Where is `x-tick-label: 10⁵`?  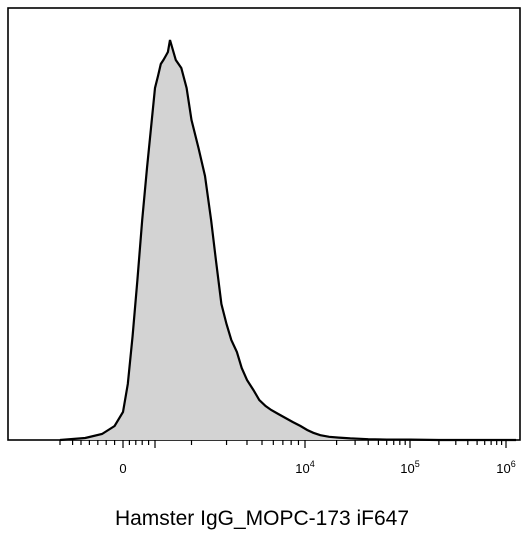
x-tick-label: 10⁵ is located at coordinates (409, 467).